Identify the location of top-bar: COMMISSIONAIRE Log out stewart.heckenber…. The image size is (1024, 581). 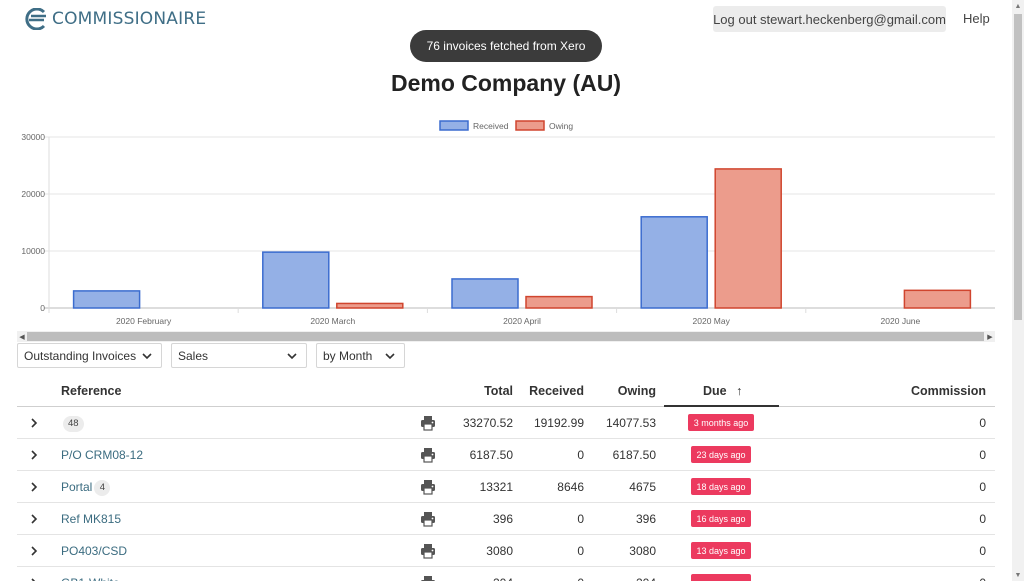
(506, 20).